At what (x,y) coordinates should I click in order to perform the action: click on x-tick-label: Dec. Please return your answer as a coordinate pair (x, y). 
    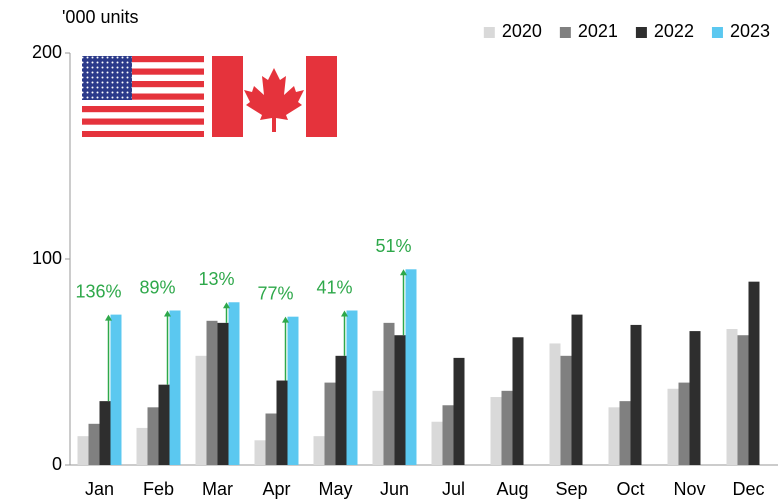
    Looking at the image, I should click on (748, 489).